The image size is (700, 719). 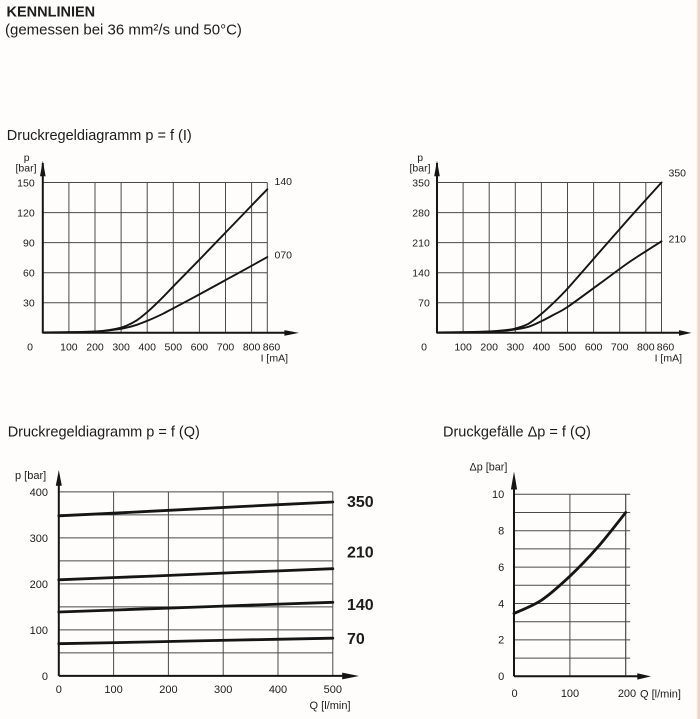 What do you see at coordinates (501, 532) in the screenshot?
I see `svg-text: 8` at bounding box center [501, 532].